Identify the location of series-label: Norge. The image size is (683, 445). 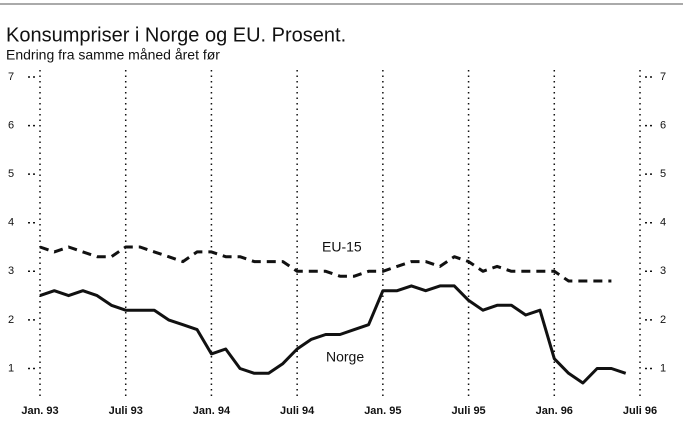
(345, 357).